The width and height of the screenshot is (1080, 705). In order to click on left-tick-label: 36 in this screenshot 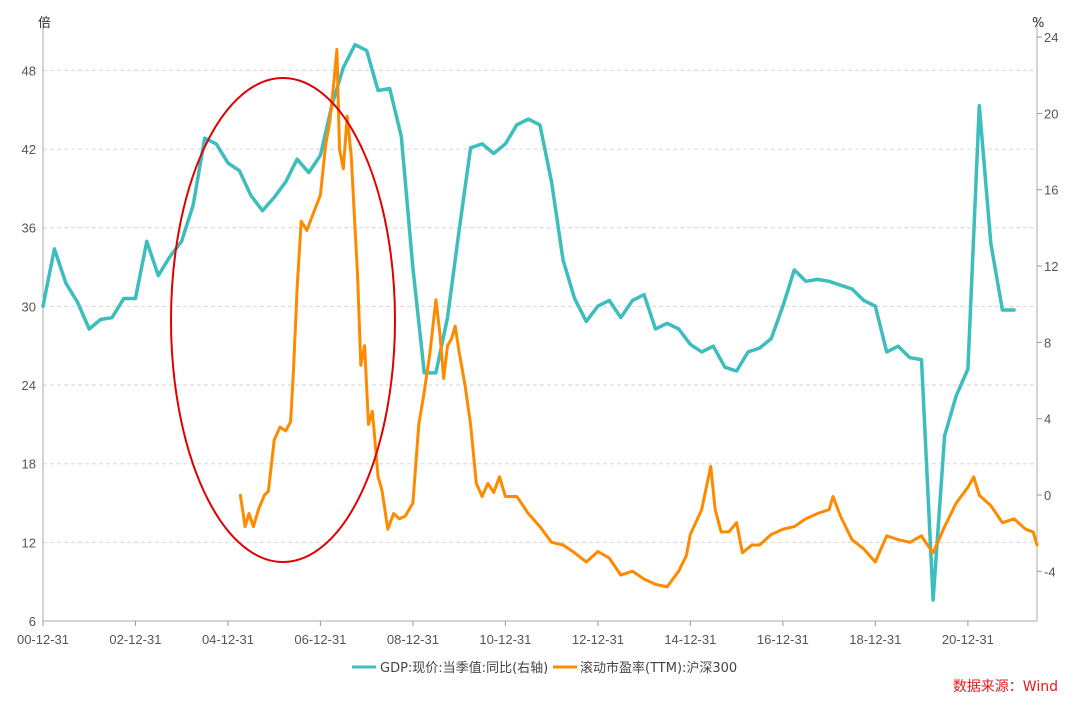, I will do `click(29, 228)`.